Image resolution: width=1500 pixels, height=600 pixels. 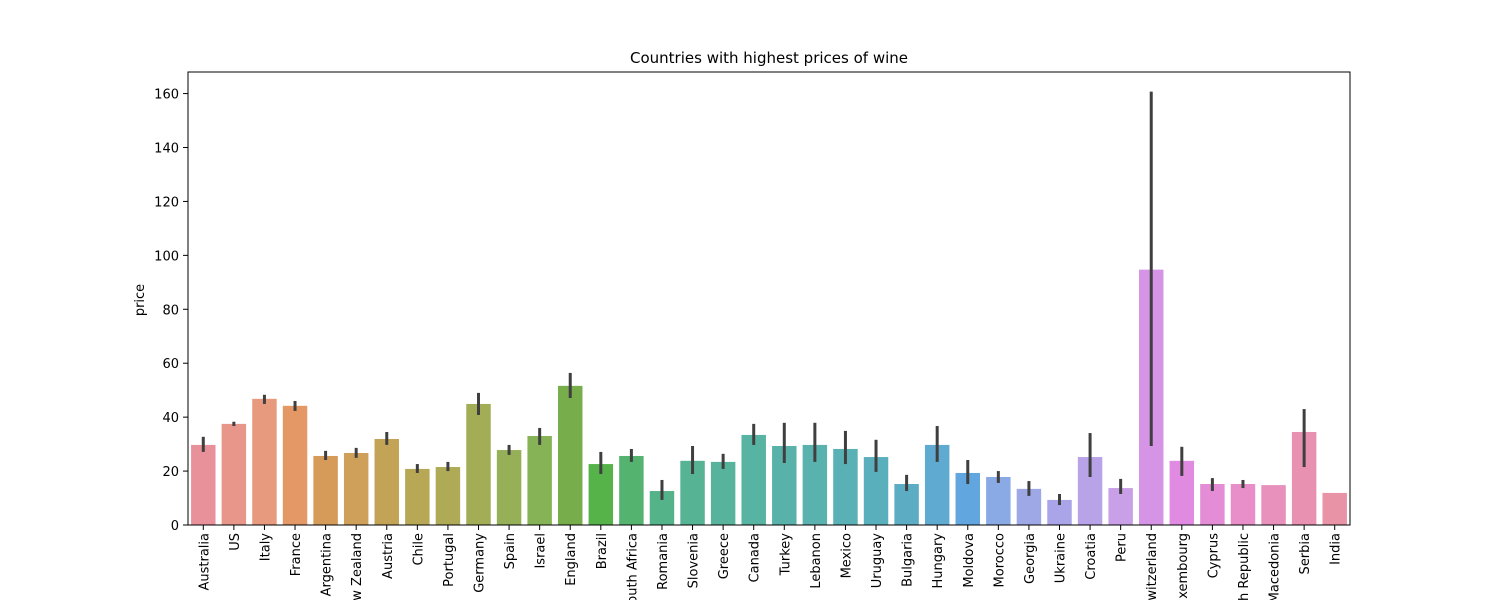 I want to click on x-tick-label: Argentina, so click(x=327, y=564).